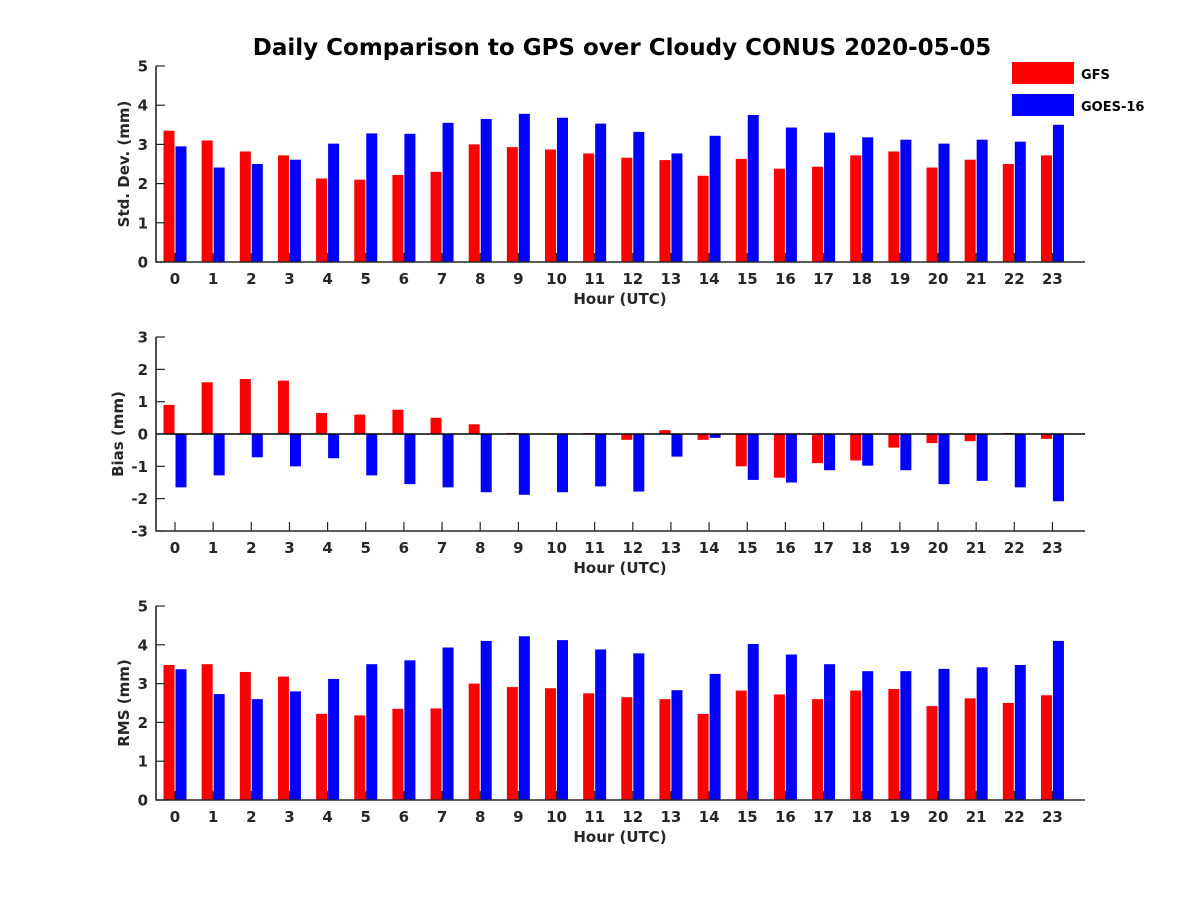 The image size is (1200, 900). What do you see at coordinates (175, 548) in the screenshot?
I see `x-tick-label: 0` at bounding box center [175, 548].